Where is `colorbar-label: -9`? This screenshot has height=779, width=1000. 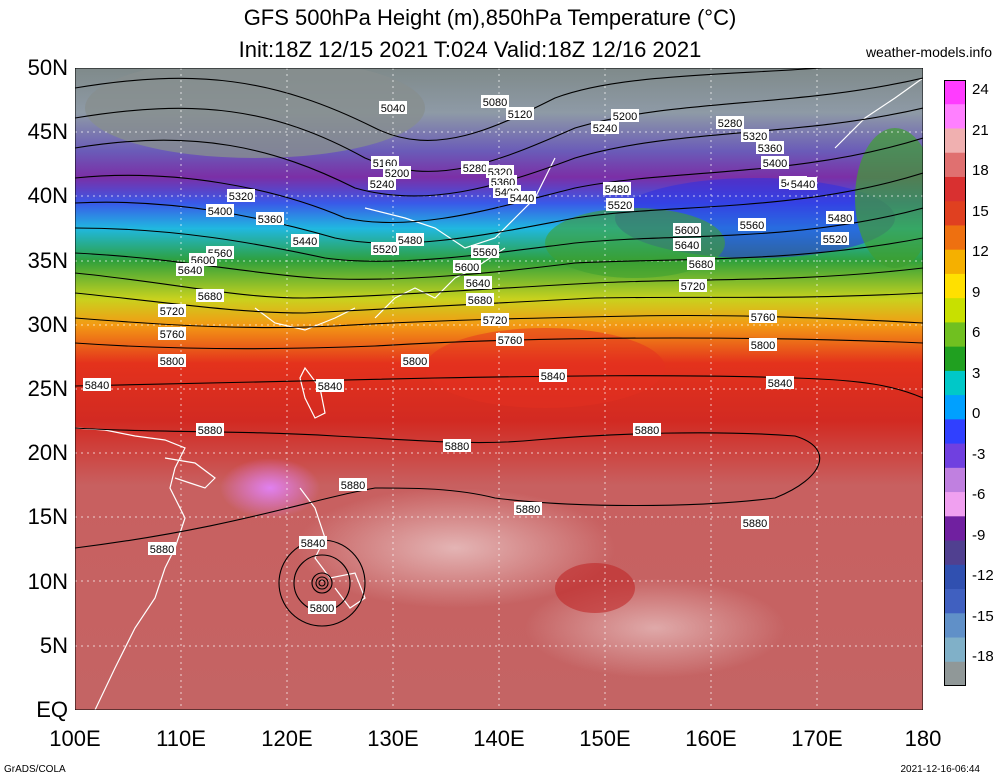
colorbar-label: -9 is located at coordinates (979, 535).